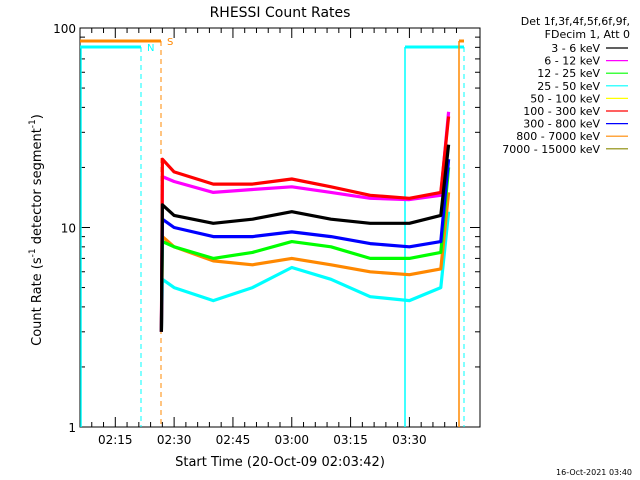 Image resolution: width=640 pixels, height=480 pixels. Describe the element at coordinates (64, 29) in the screenshot. I see `y-tick-label: 100` at that location.